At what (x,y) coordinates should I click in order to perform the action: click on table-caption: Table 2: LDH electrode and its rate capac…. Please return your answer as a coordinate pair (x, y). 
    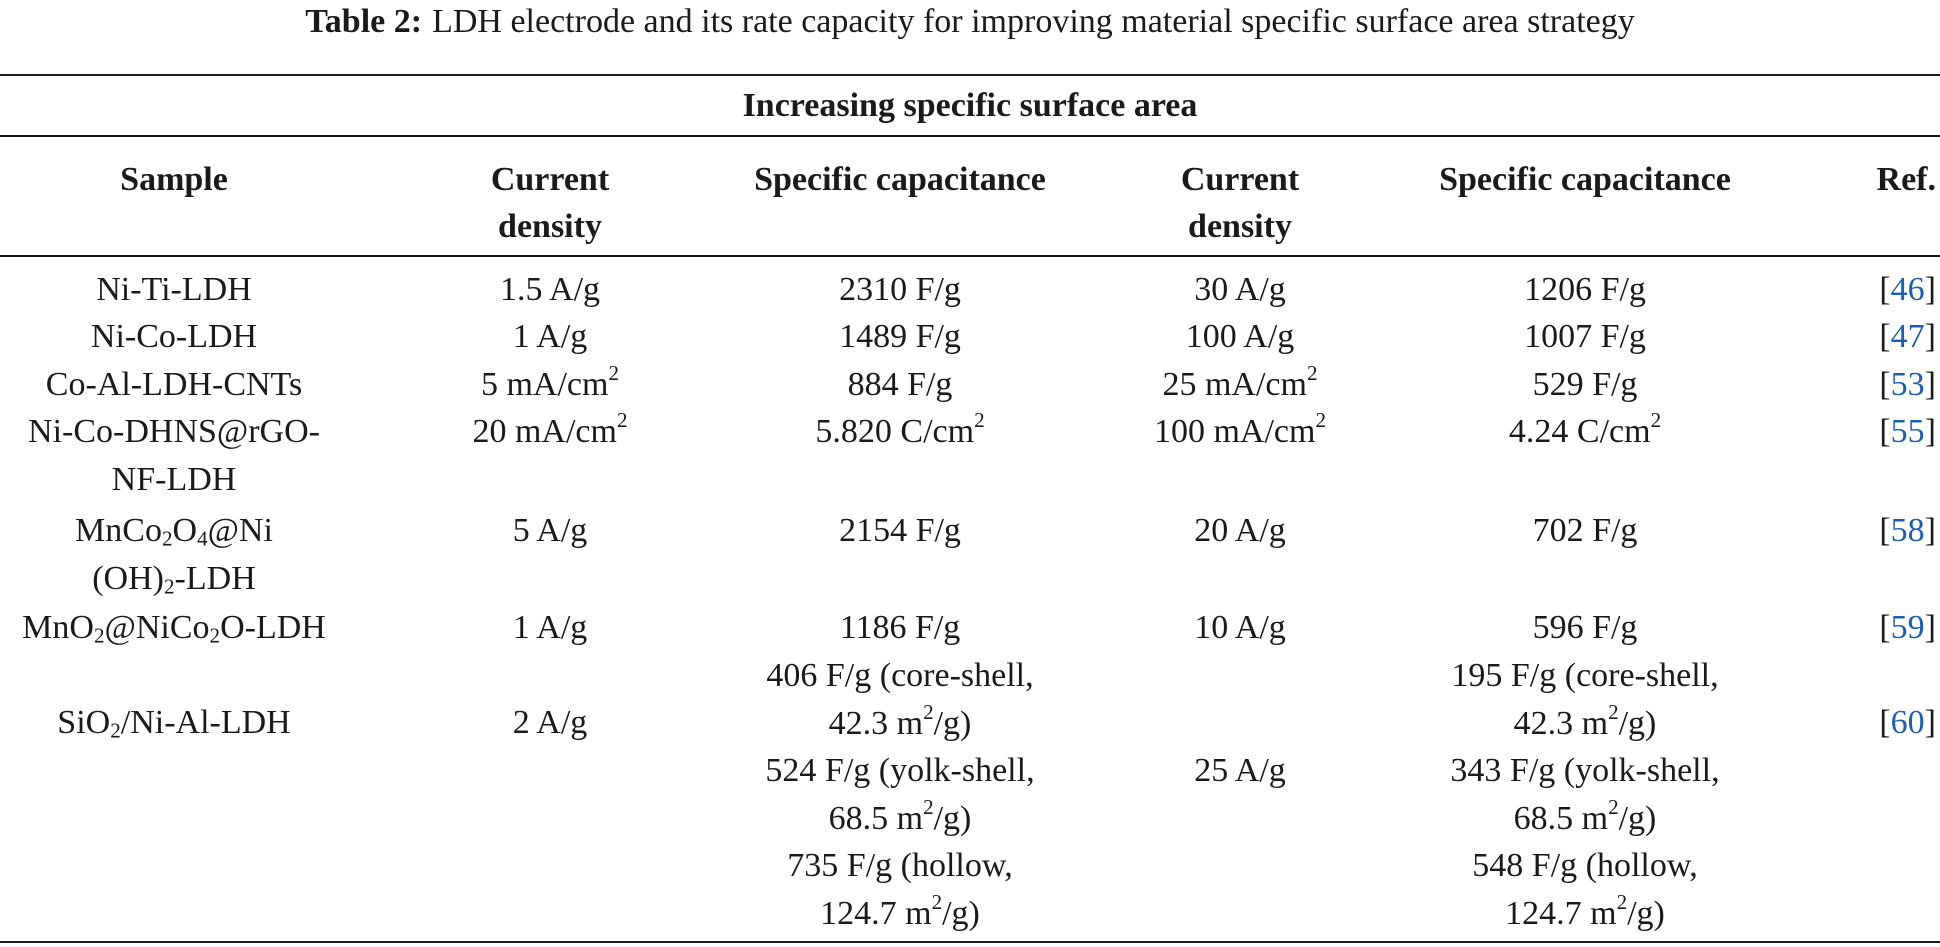
    Looking at the image, I should click on (970, 22).